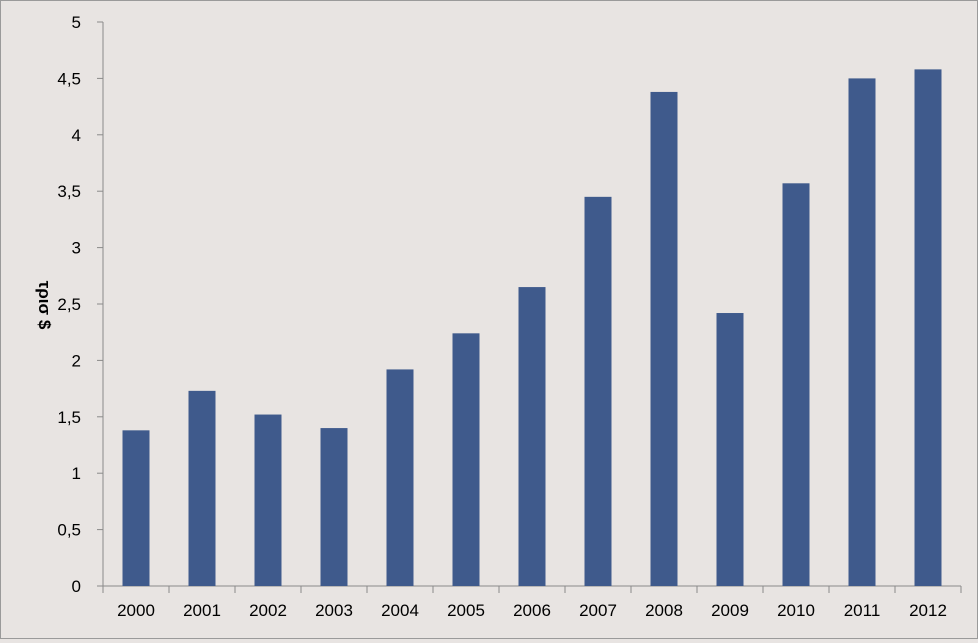  Describe the element at coordinates (466, 610) in the screenshot. I see `x-tick-label: 2005` at that location.